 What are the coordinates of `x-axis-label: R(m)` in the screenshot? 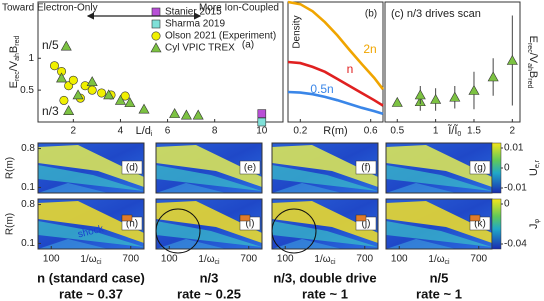 It's located at (335, 131).